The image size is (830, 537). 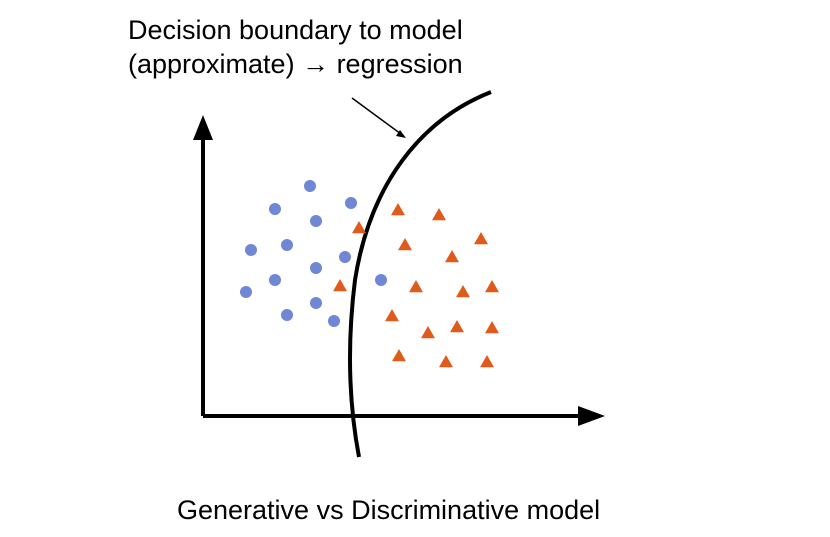 I want to click on circle-class-points, so click(x=313, y=253).